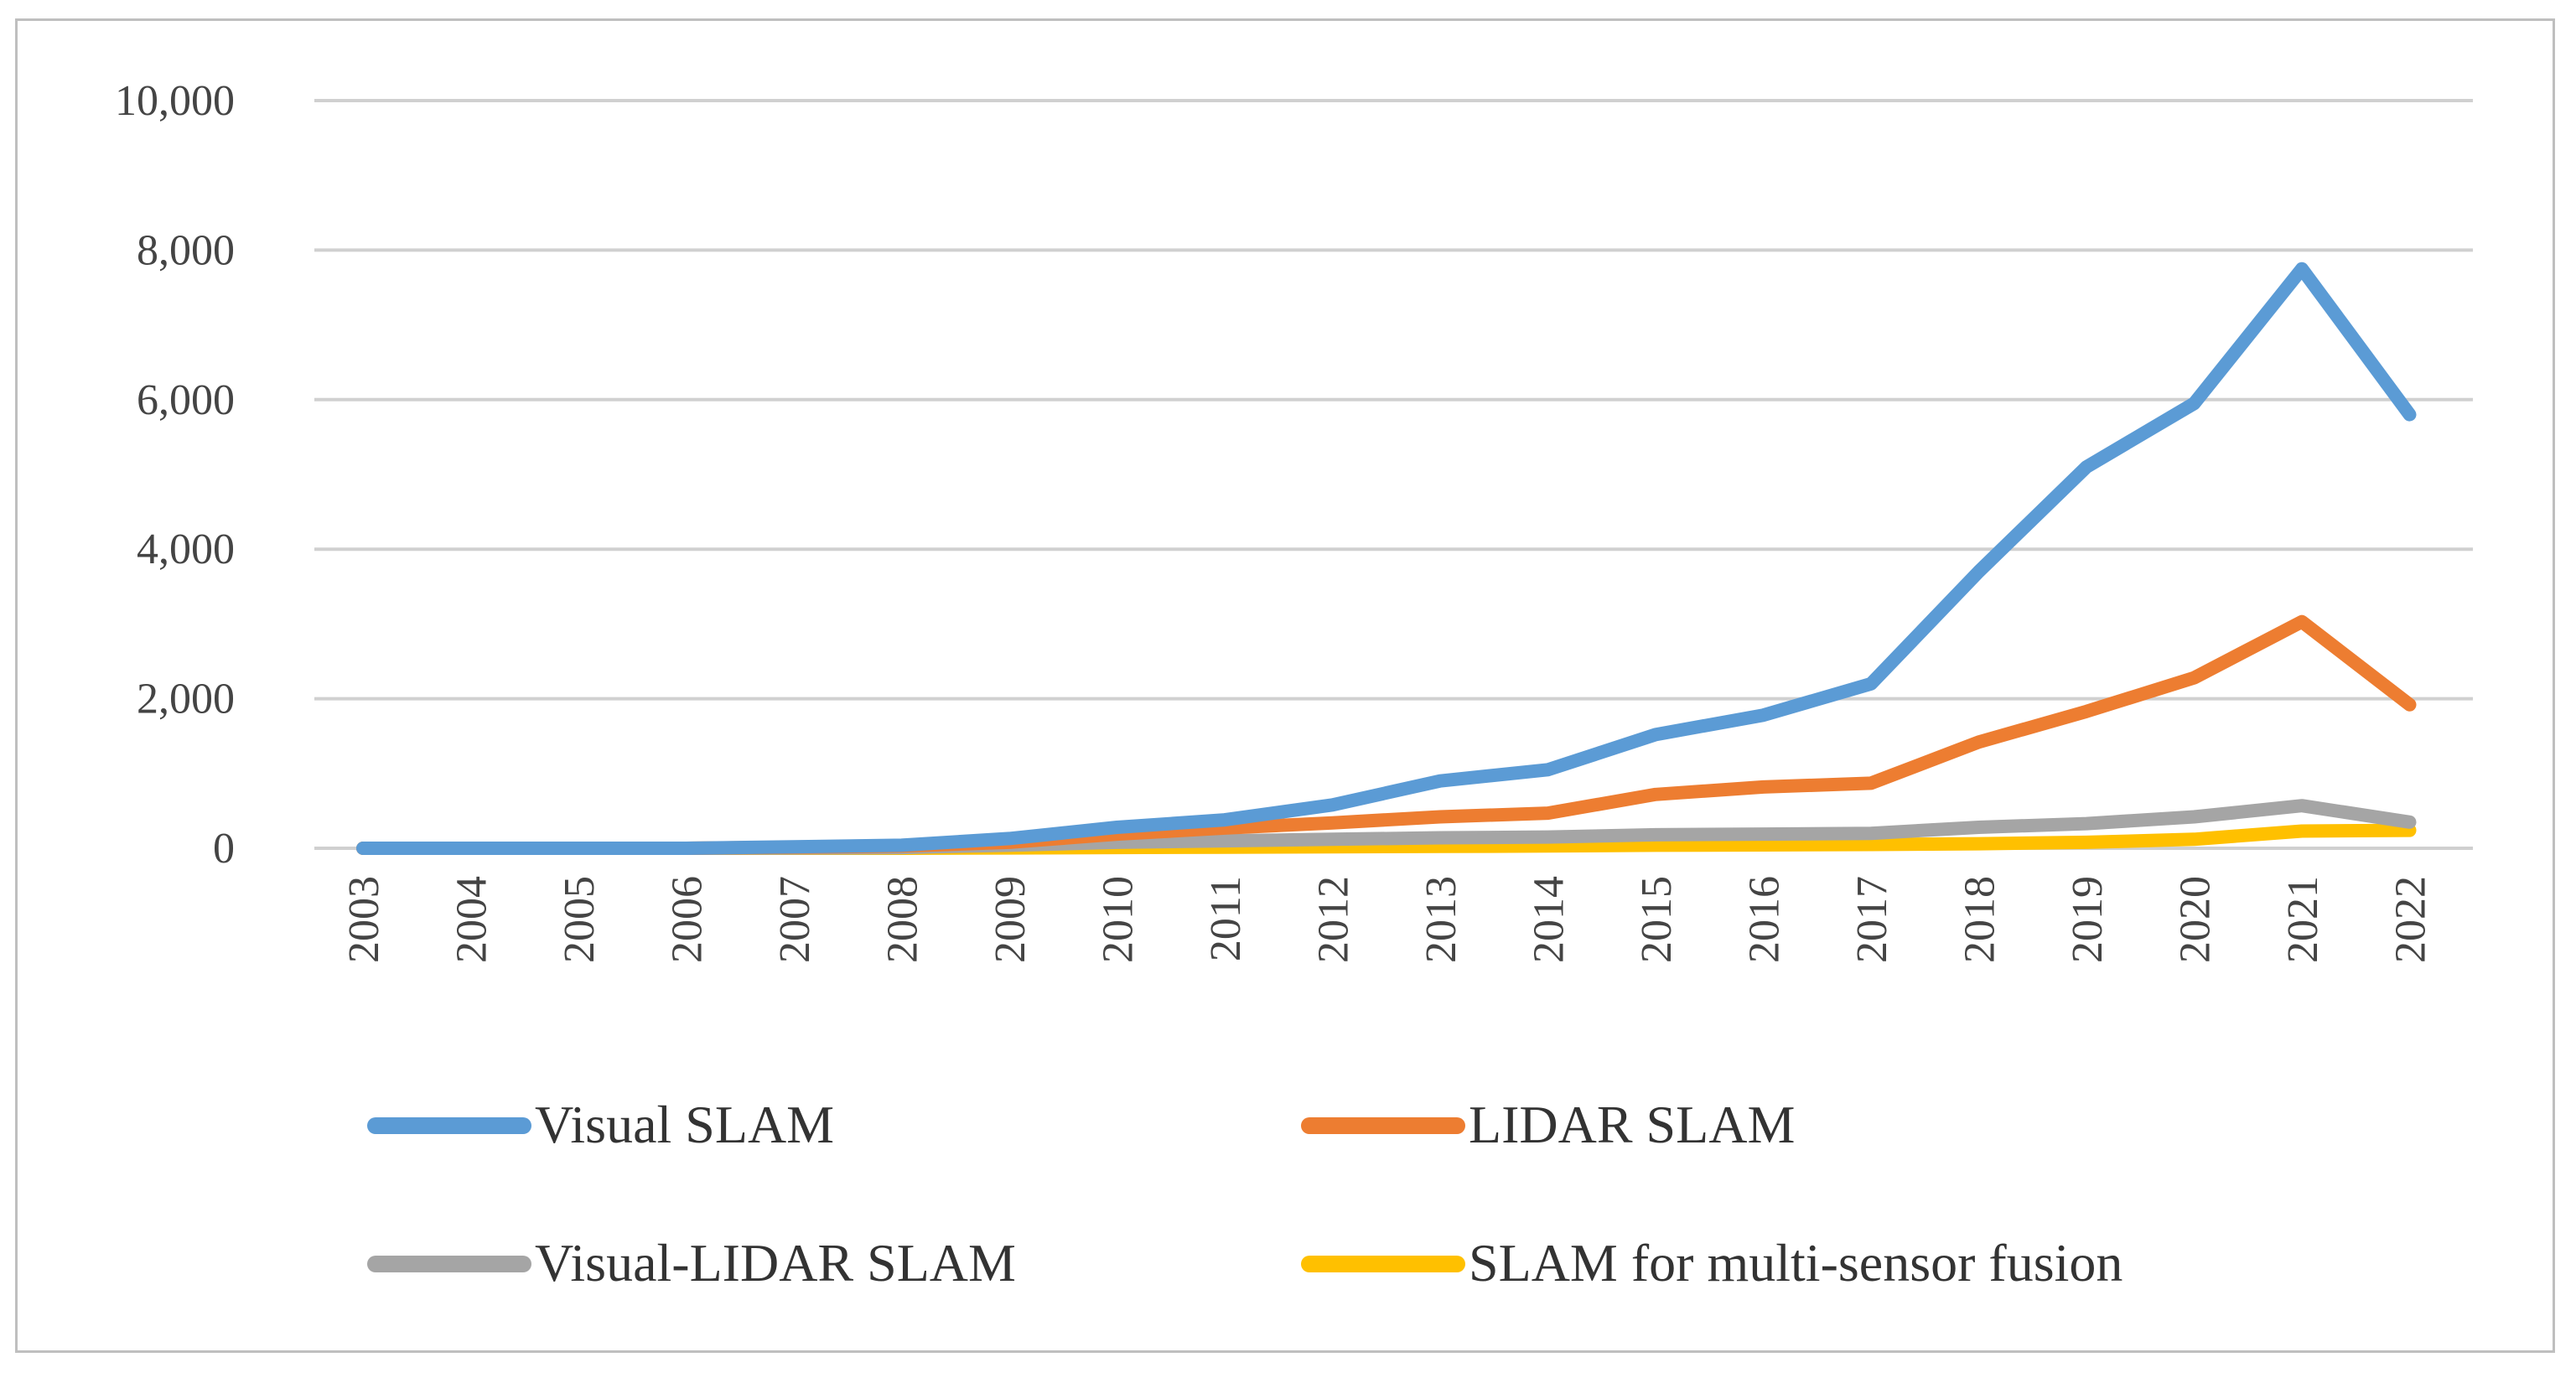  What do you see at coordinates (2196, 920) in the screenshot?
I see `x-tick-label: 2020` at bounding box center [2196, 920].